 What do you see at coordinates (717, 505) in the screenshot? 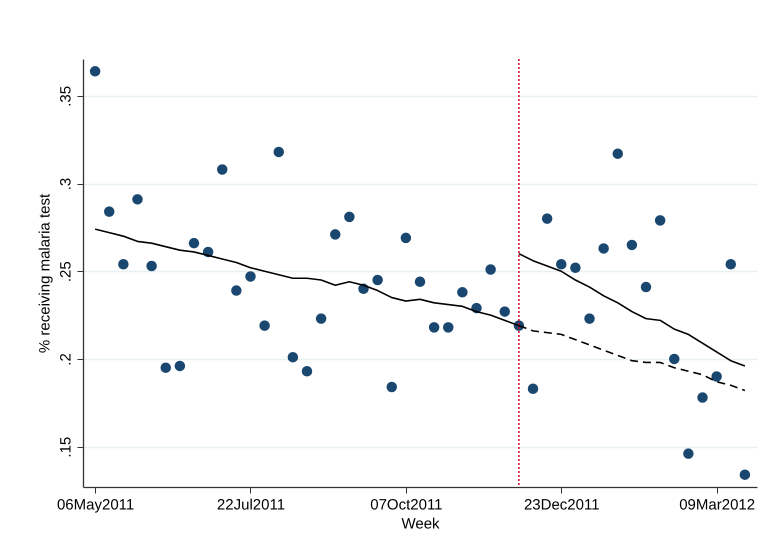
I see `x-tick-label: 09Mar2012` at bounding box center [717, 505].